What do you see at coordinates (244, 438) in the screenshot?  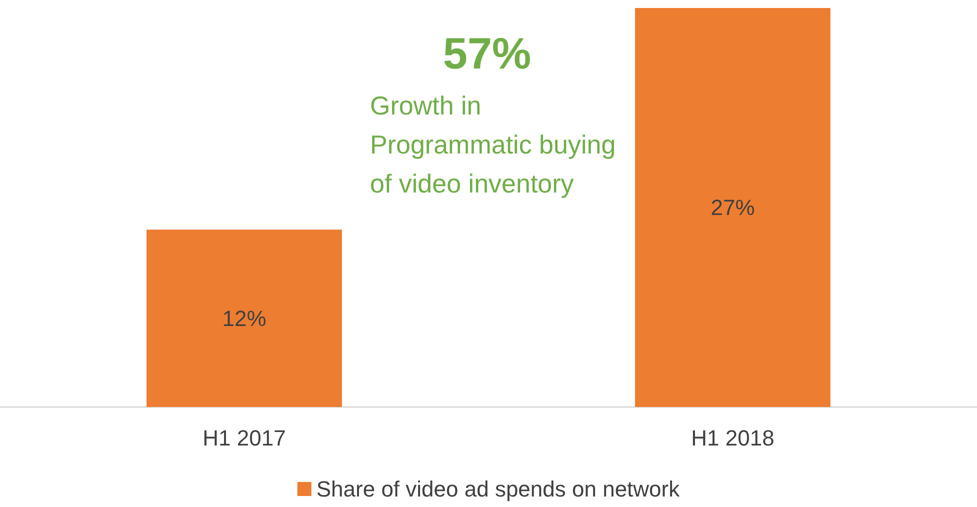 I see `x-tick-label: H1 2017` at bounding box center [244, 438].